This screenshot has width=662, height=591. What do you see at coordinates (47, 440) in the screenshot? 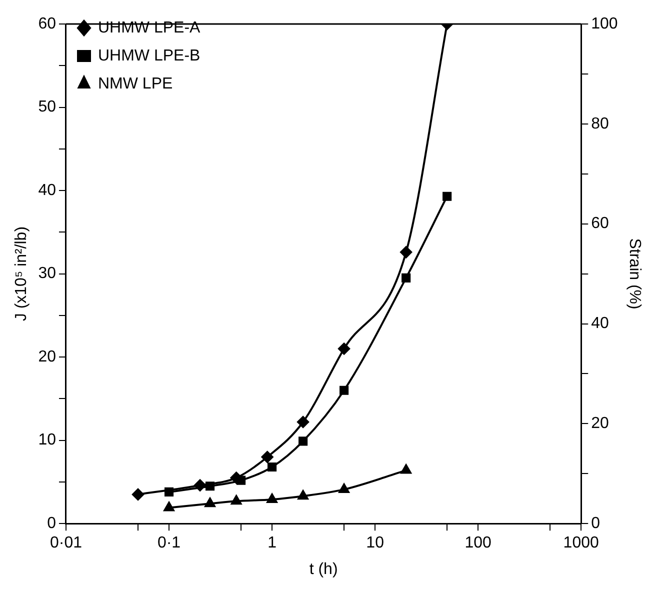
I see `y-tick-label: 10` at bounding box center [47, 440].